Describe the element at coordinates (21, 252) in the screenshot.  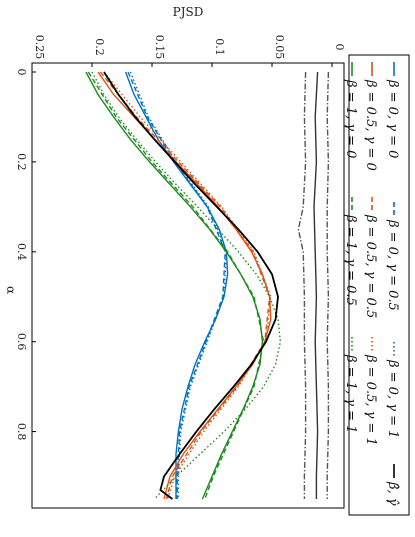
I see `x-tick-label: 0.4` at that location.